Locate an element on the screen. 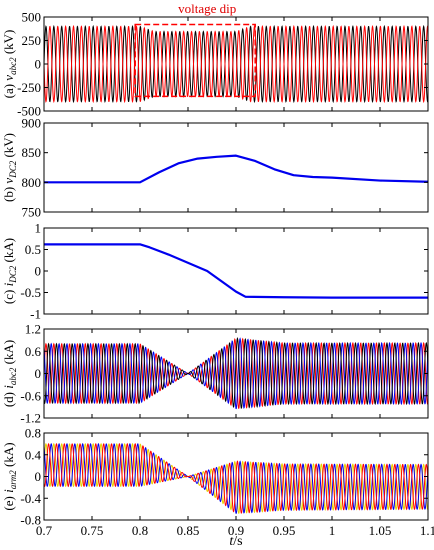  xtick-label: 0.75 is located at coordinates (92, 530).